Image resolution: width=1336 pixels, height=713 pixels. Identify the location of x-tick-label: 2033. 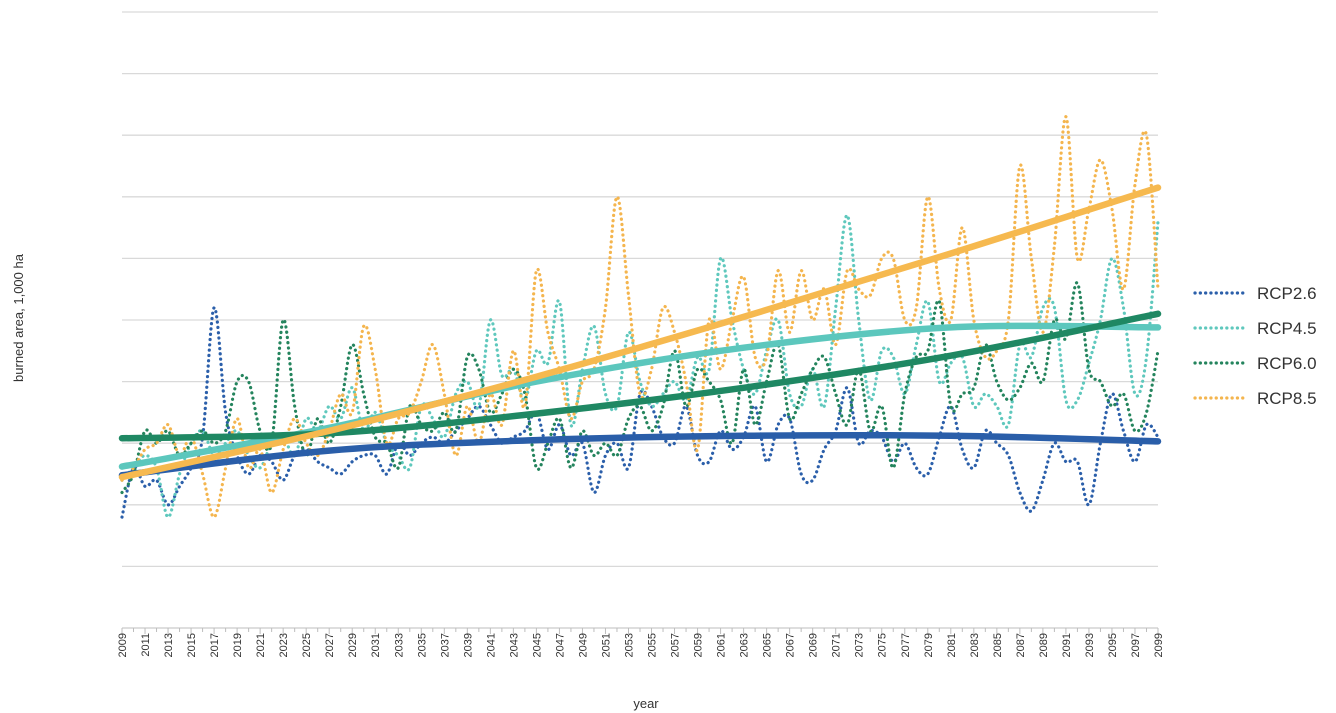
(399, 645).